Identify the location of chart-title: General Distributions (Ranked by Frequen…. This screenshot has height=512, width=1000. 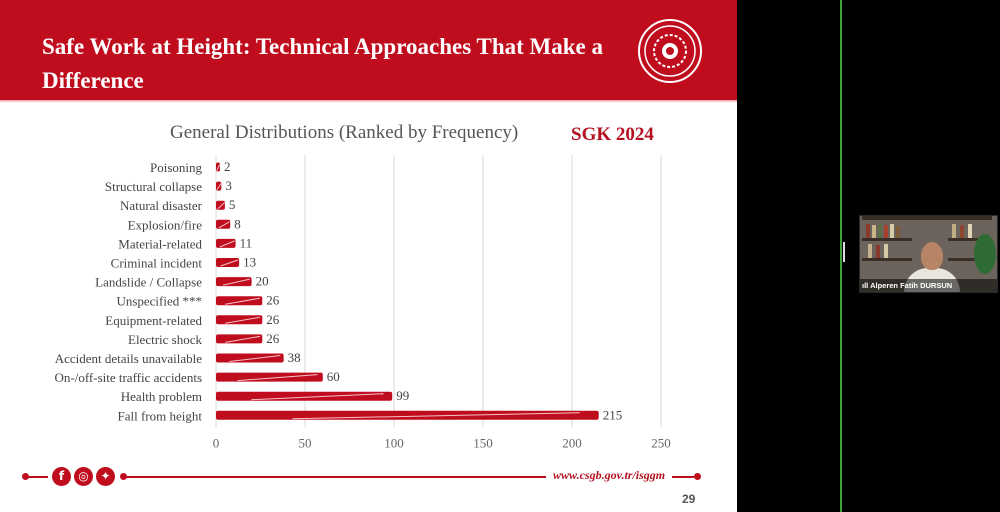
(344, 132).